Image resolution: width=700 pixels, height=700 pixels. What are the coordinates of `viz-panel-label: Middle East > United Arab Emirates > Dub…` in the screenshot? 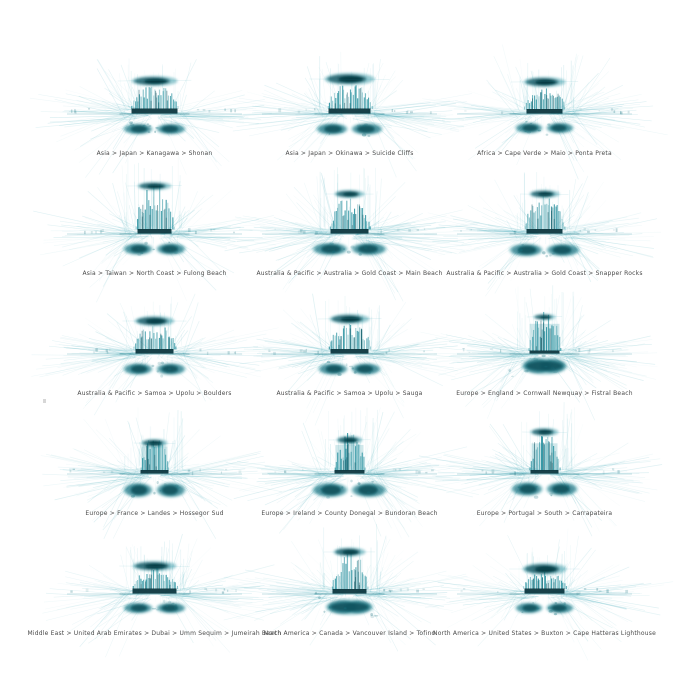 It's located at (154, 633).